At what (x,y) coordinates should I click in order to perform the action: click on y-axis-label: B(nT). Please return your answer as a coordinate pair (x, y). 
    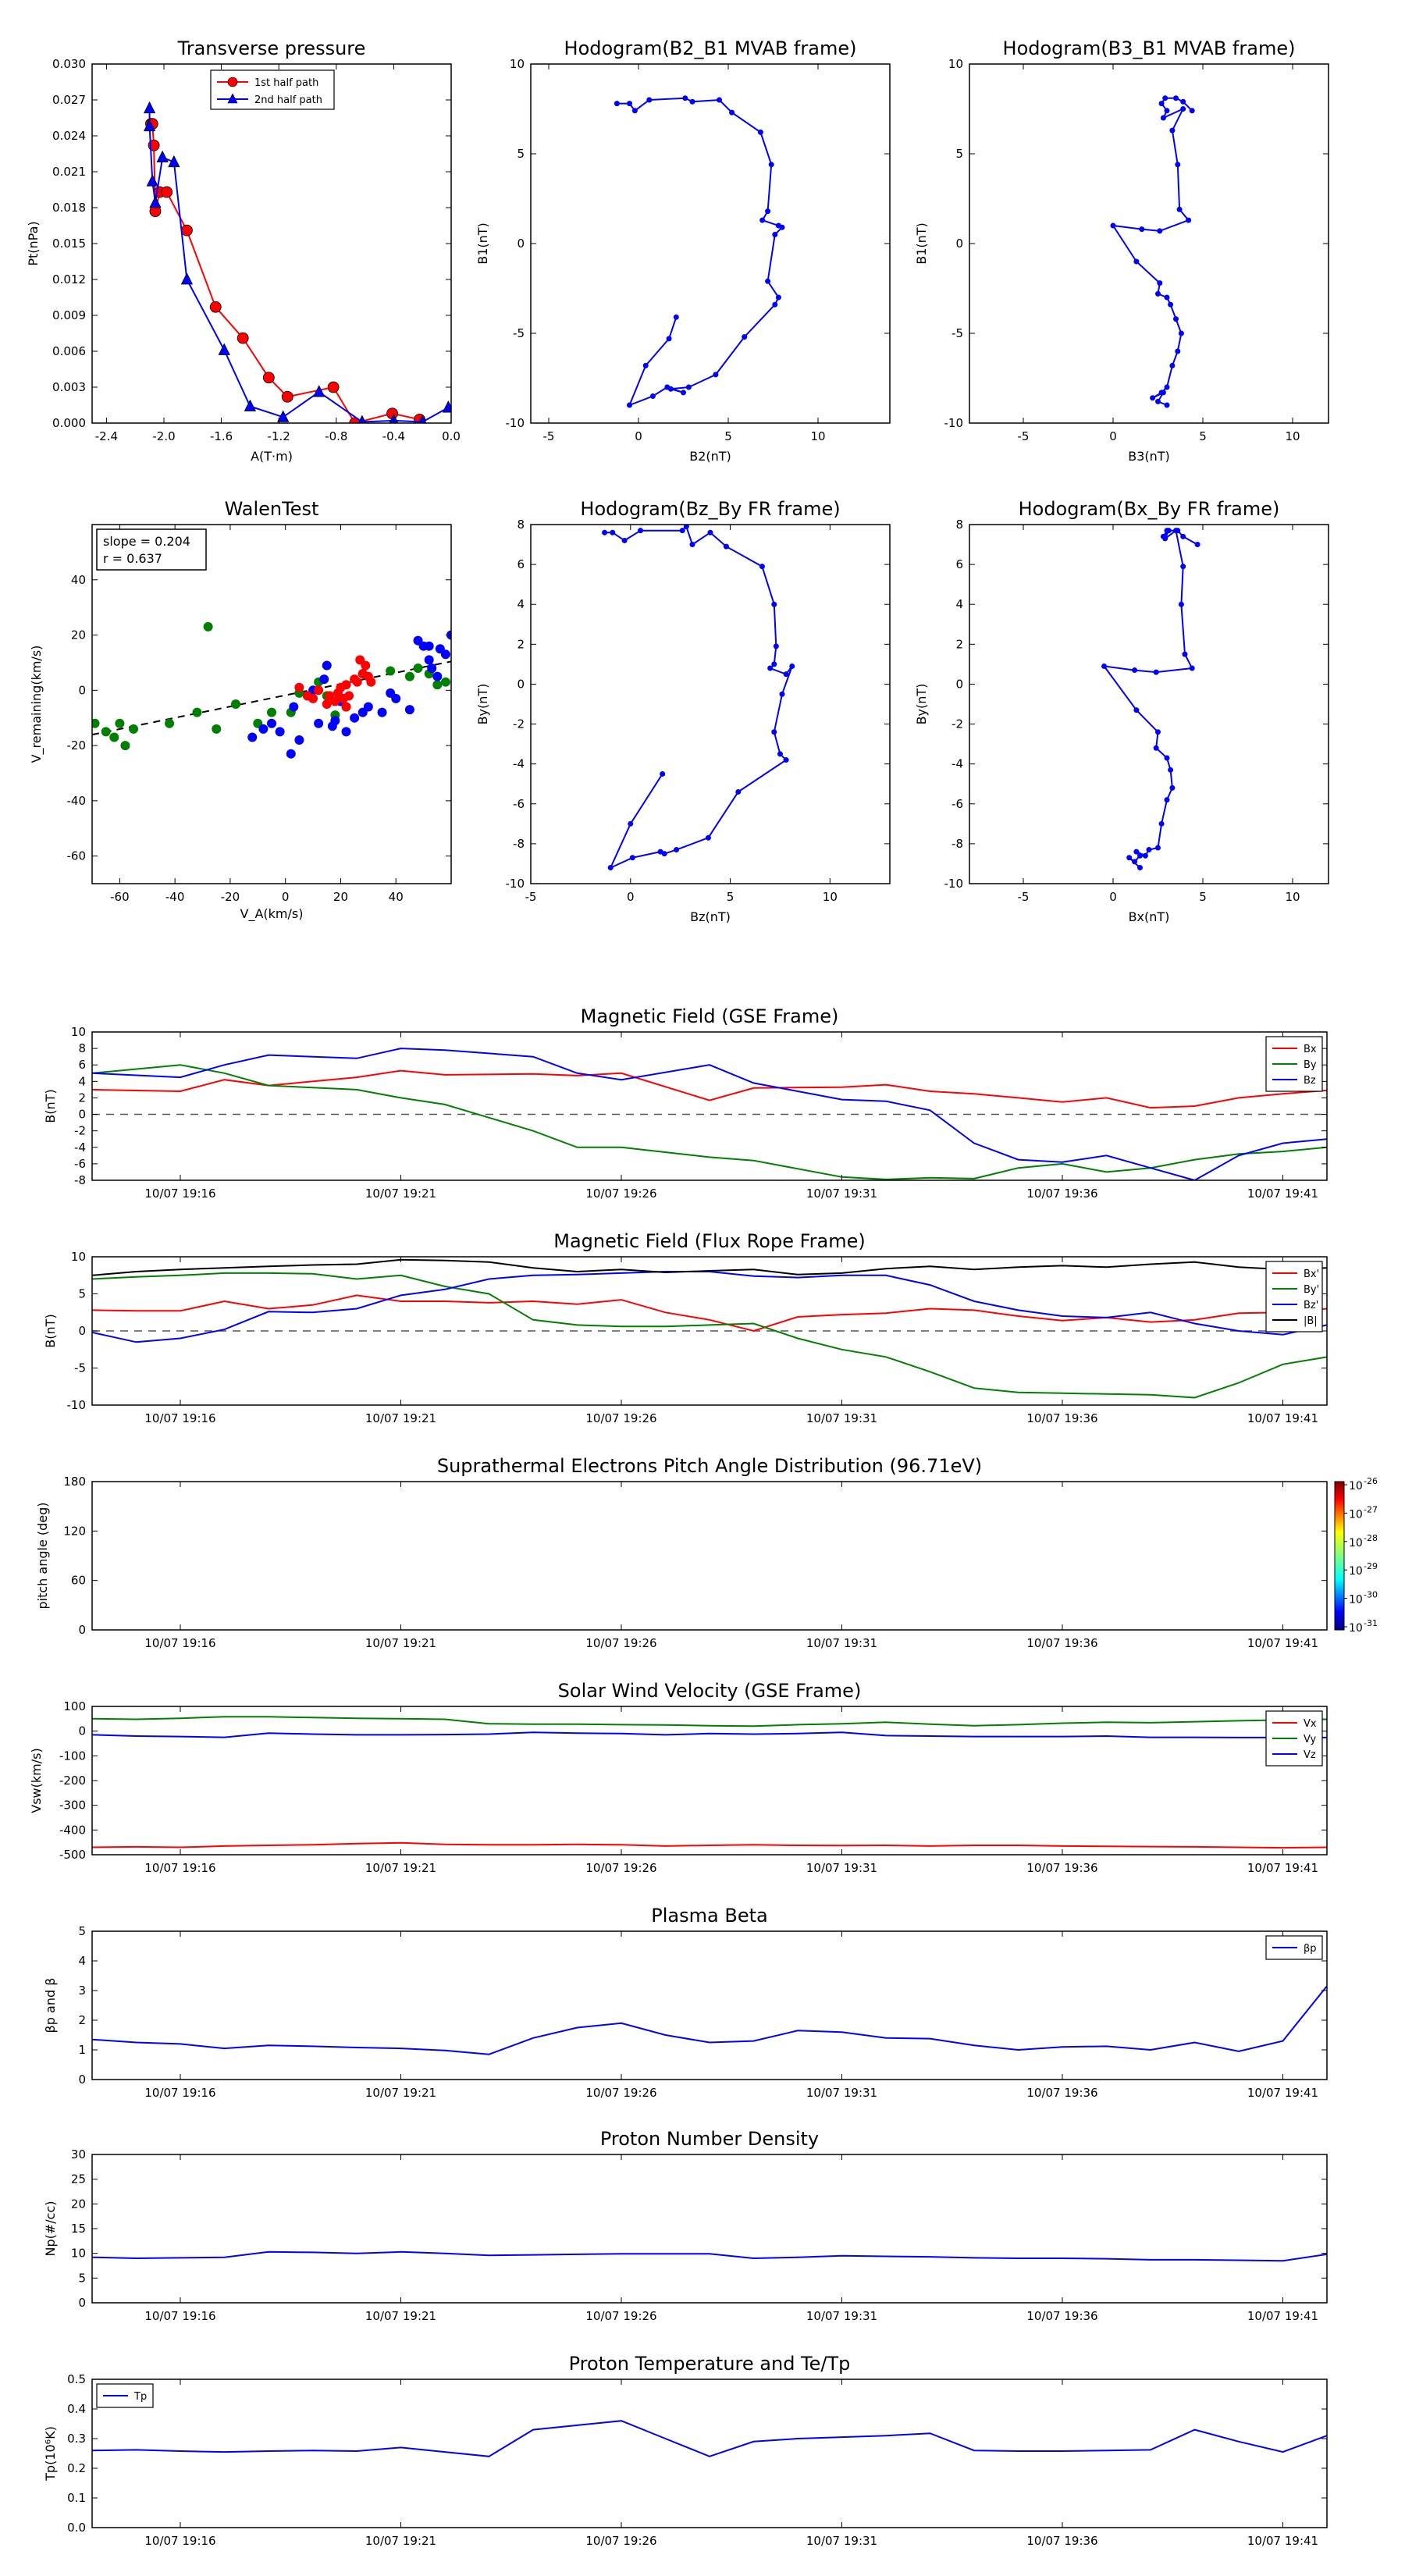
    Looking at the image, I should click on (51, 1330).